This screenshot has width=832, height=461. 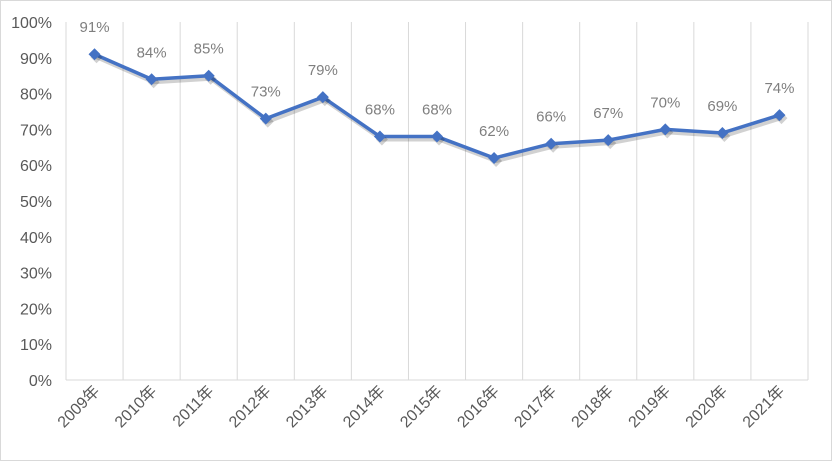 What do you see at coordinates (306, 406) in the screenshot?
I see `x-tick-label: 2013年` at bounding box center [306, 406].